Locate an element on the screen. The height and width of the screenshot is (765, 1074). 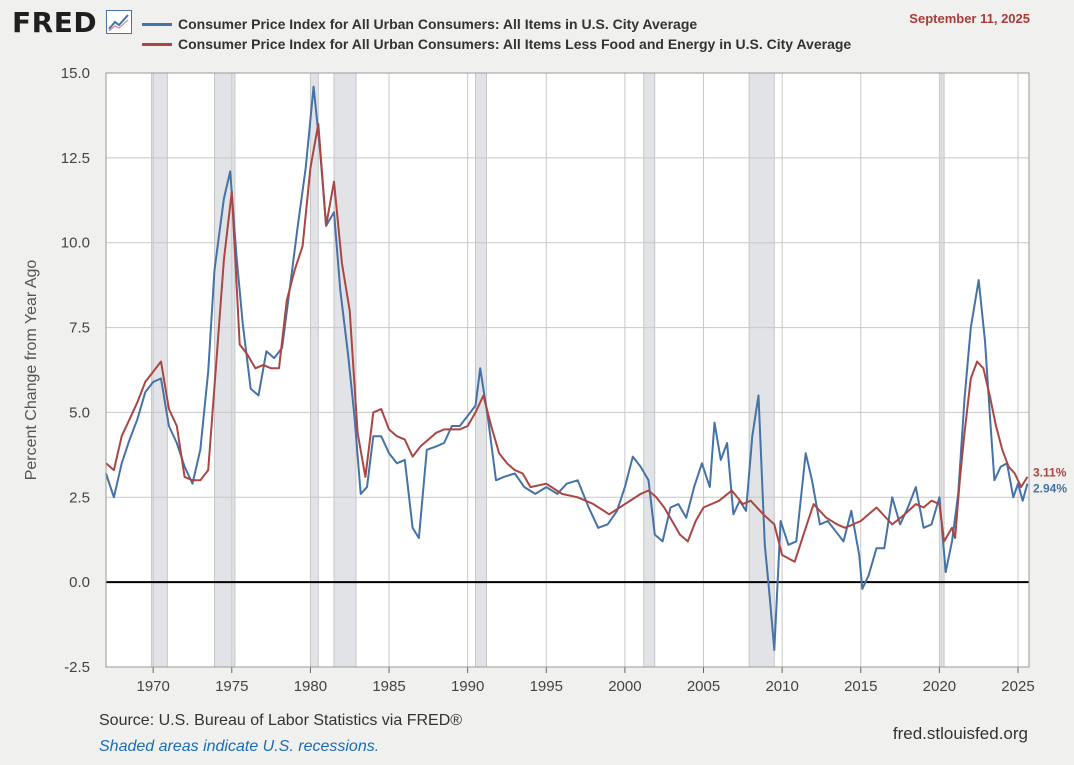
recession-note: Shaded areas indicate U.S. recessions. is located at coordinates (239, 746).